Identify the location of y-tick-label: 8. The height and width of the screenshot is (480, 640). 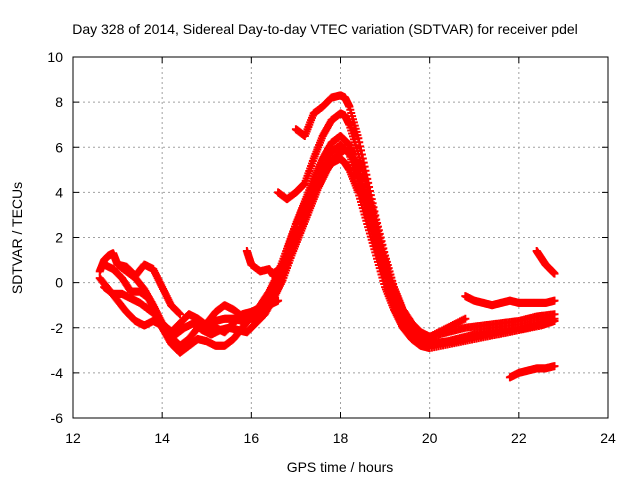
(59, 102).